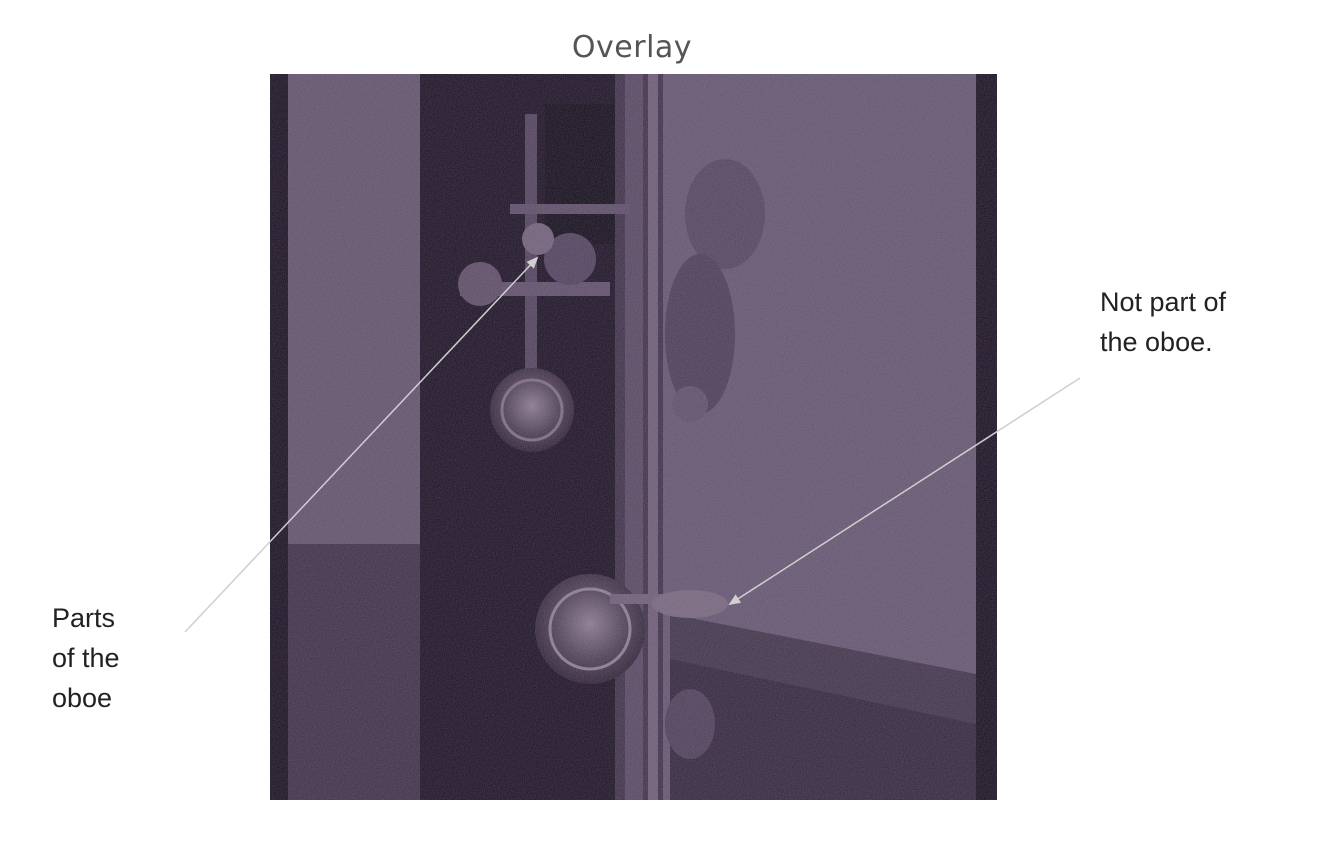 Image resolution: width=1324 pixels, height=858 pixels. I want to click on label-parts-of-oboe: Parts of the oboe, so click(86, 658).